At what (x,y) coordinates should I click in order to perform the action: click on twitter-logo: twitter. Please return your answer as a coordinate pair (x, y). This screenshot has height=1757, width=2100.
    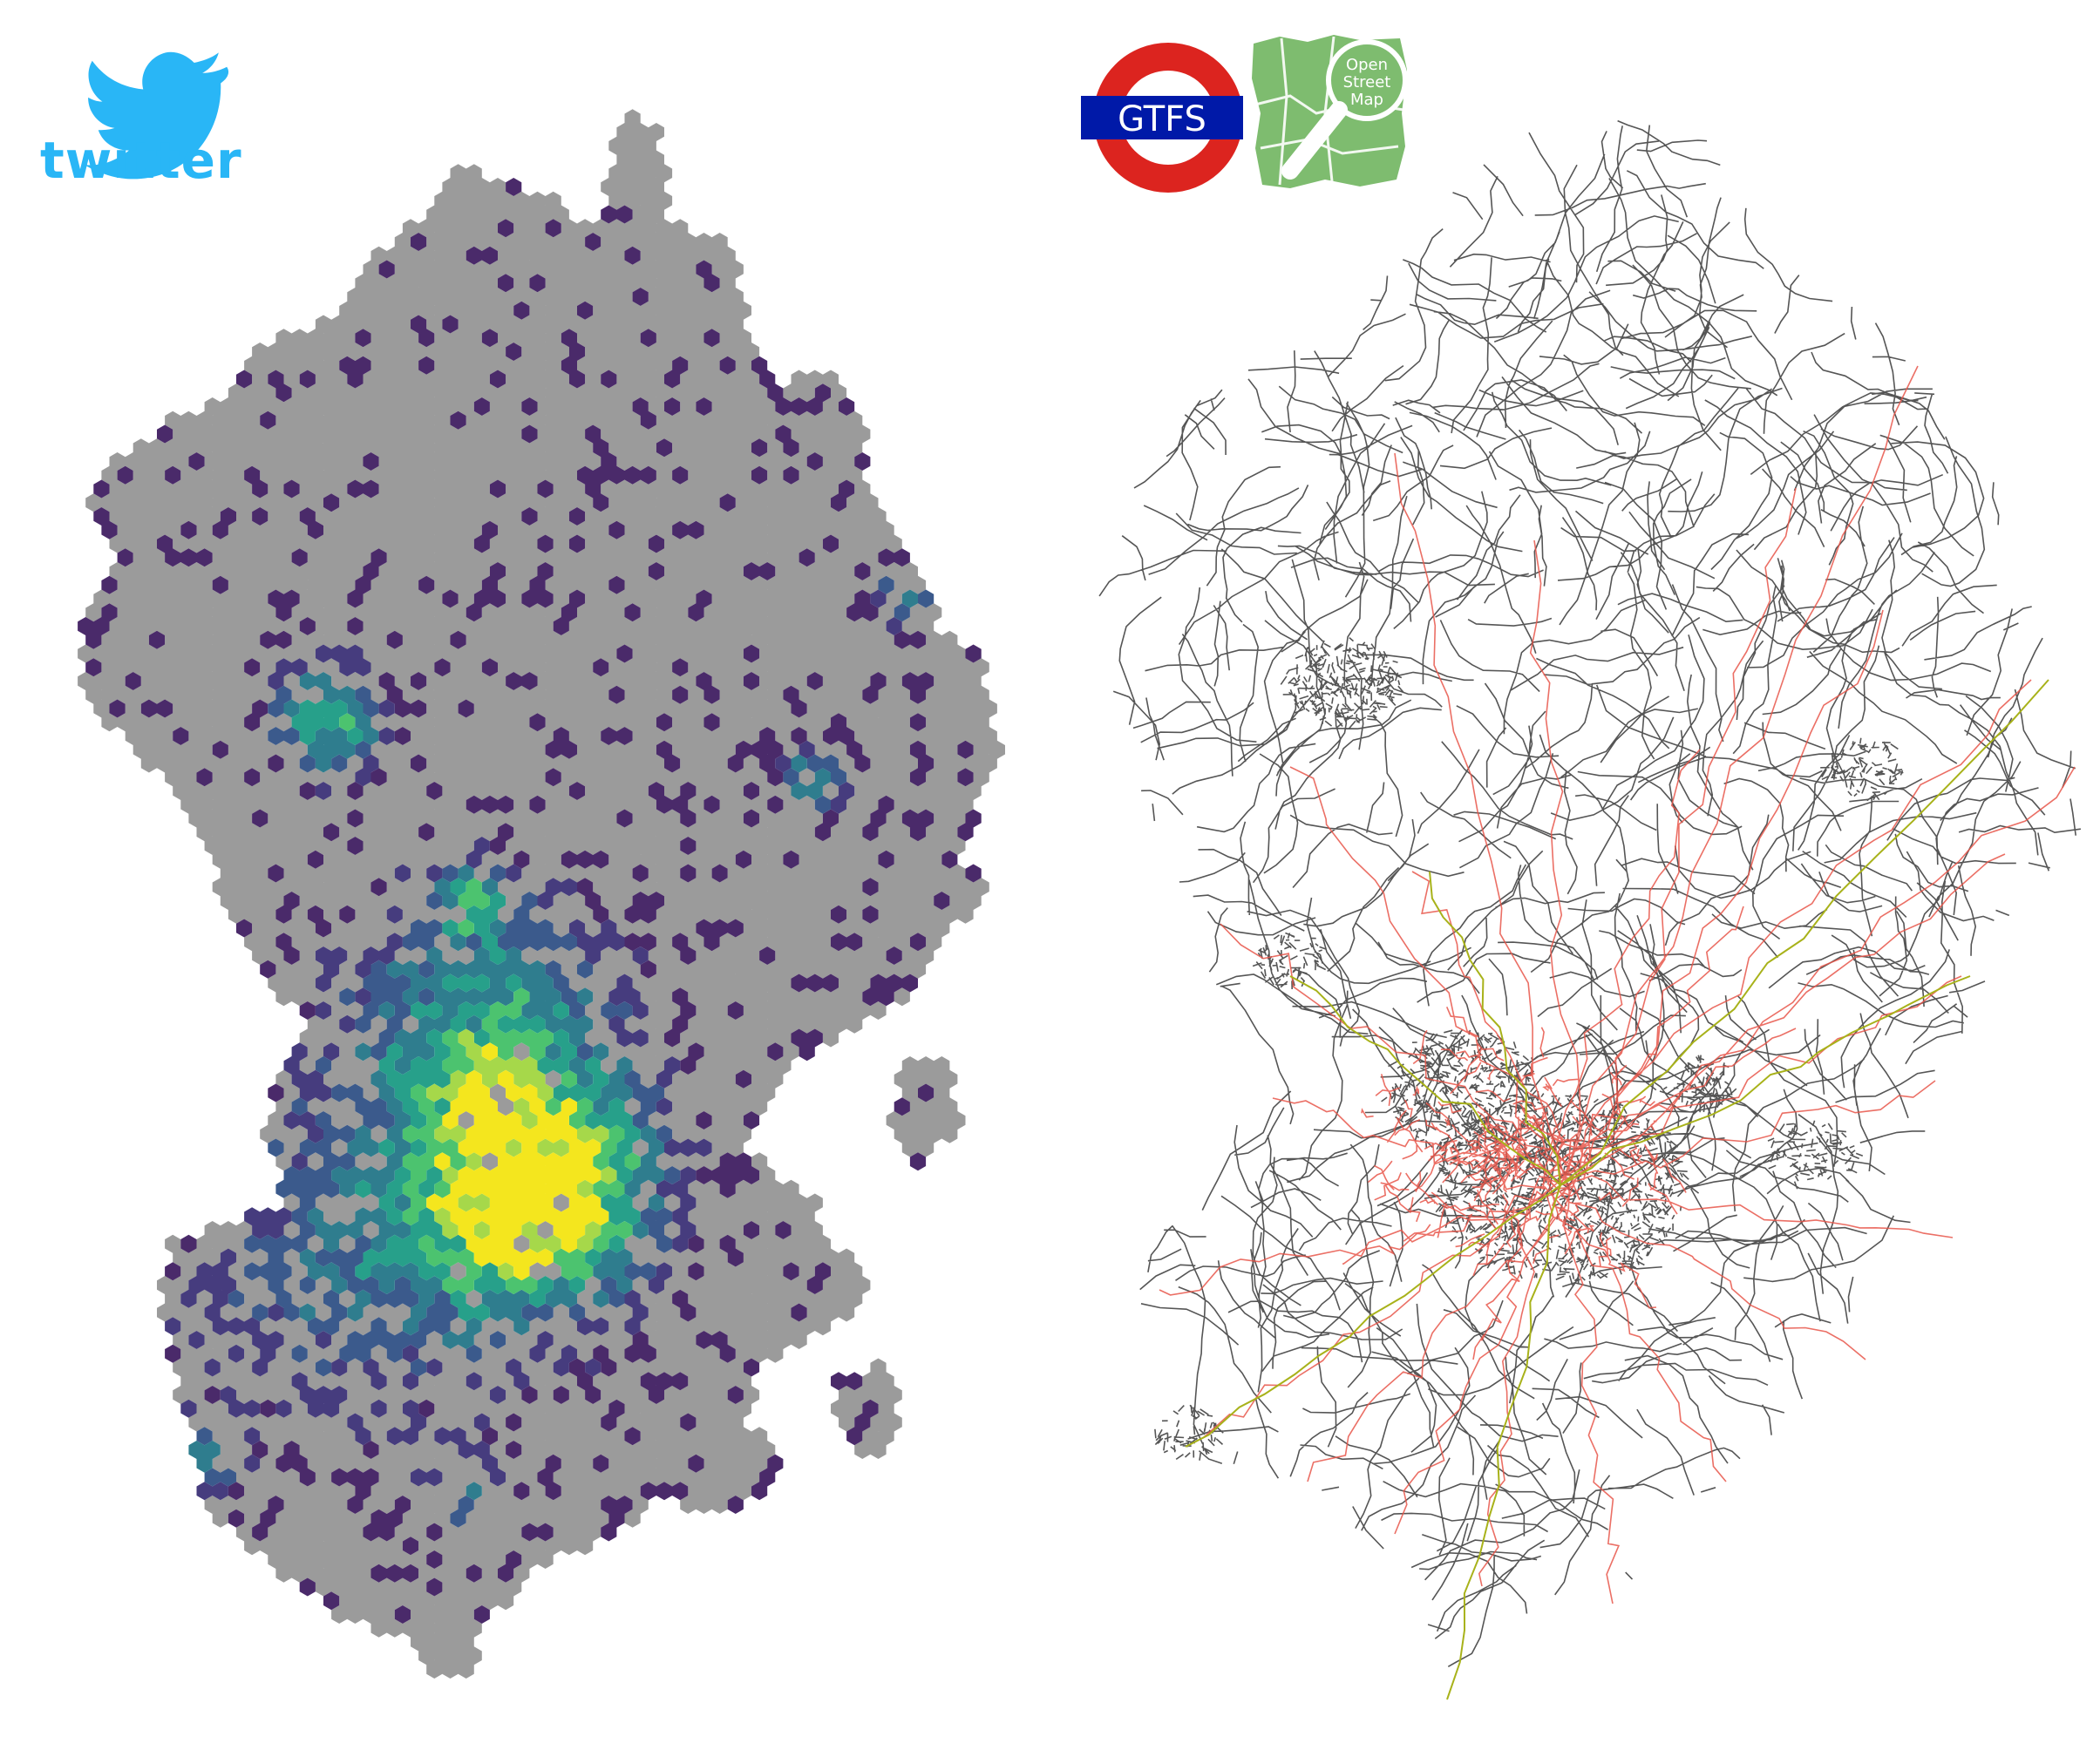
    Looking at the image, I should click on (141, 120).